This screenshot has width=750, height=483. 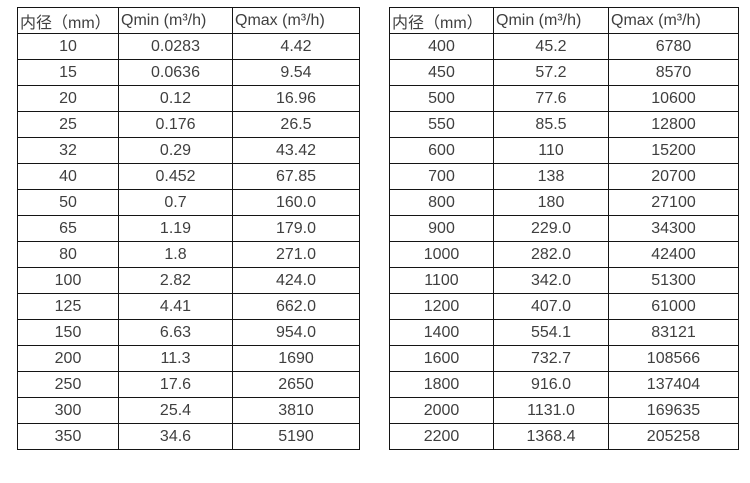 What do you see at coordinates (551, 150) in the screenshot?
I see `table-cell: 110` at bounding box center [551, 150].